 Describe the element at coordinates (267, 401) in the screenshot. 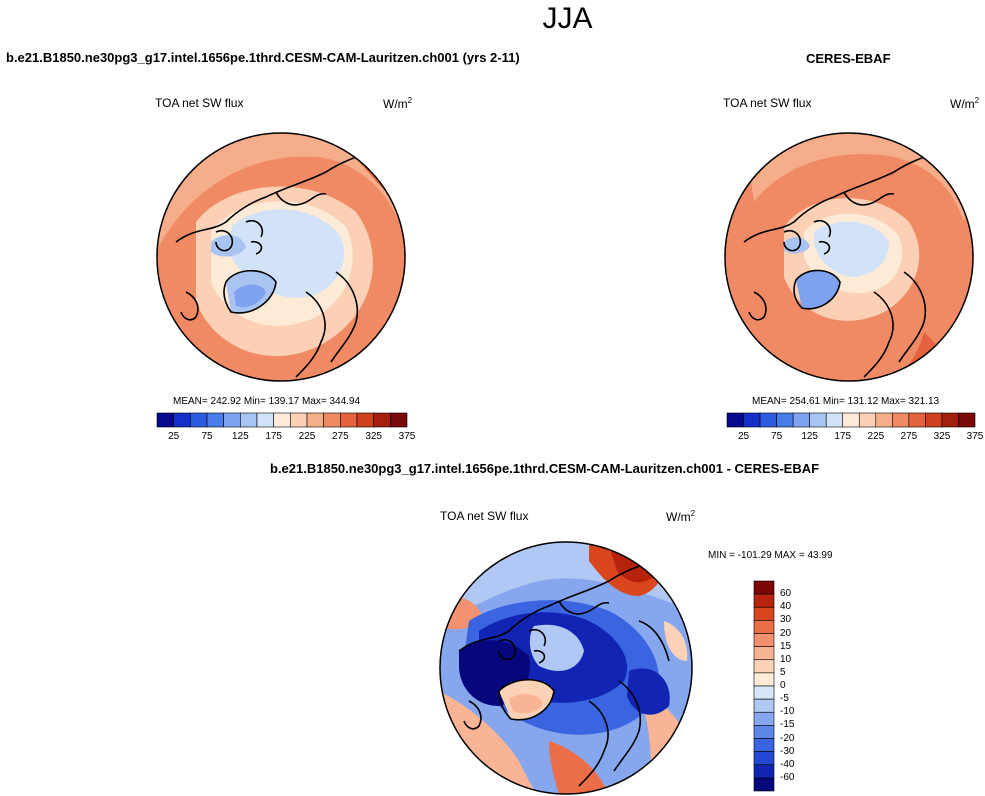

I see `model-stats: MEAN= 242.92 Min= 139.17 Max= 344.94` at that location.